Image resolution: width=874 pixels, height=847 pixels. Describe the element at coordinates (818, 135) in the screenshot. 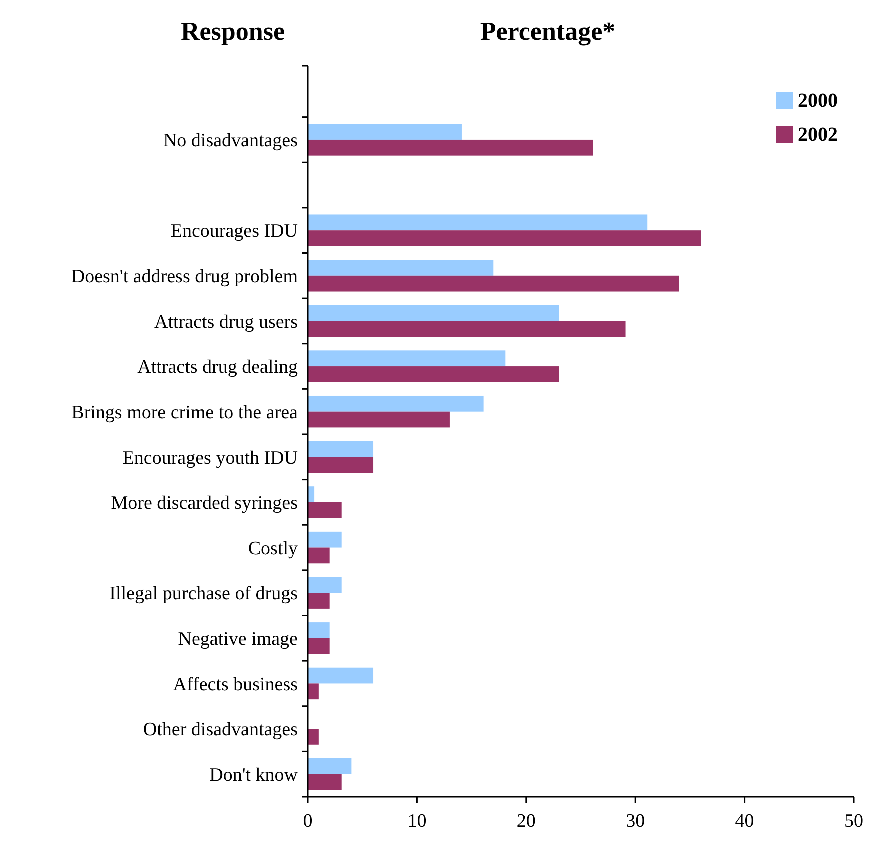

I see `legend-label: 2002` at that location.